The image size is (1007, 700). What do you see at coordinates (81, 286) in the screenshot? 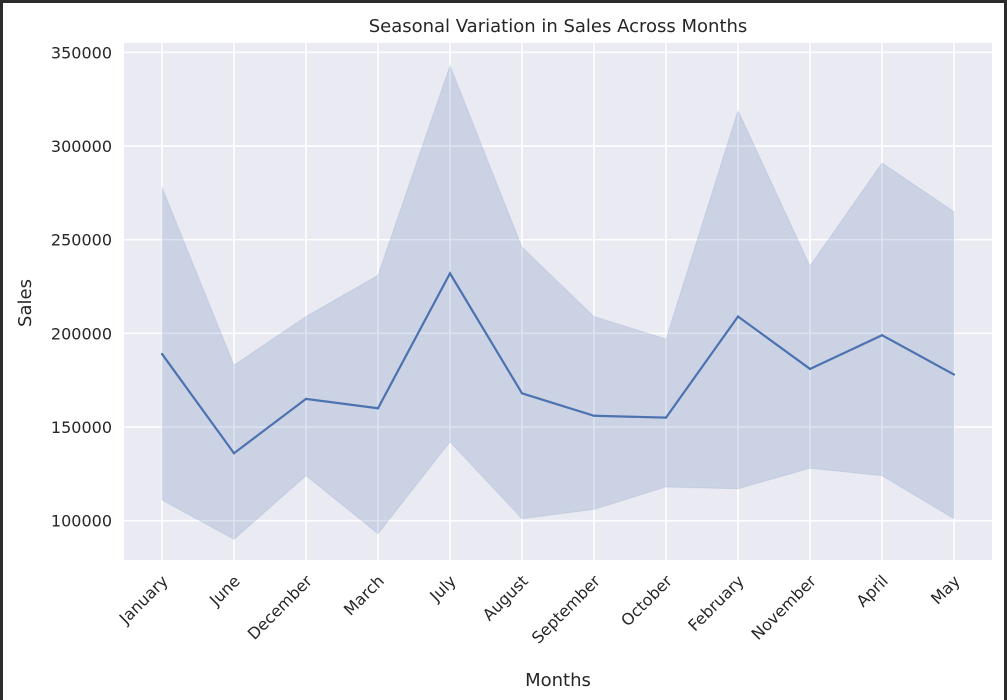
I see `y-tick-labels: 100000 150000 200000 250000 300000 350000` at bounding box center [81, 286].